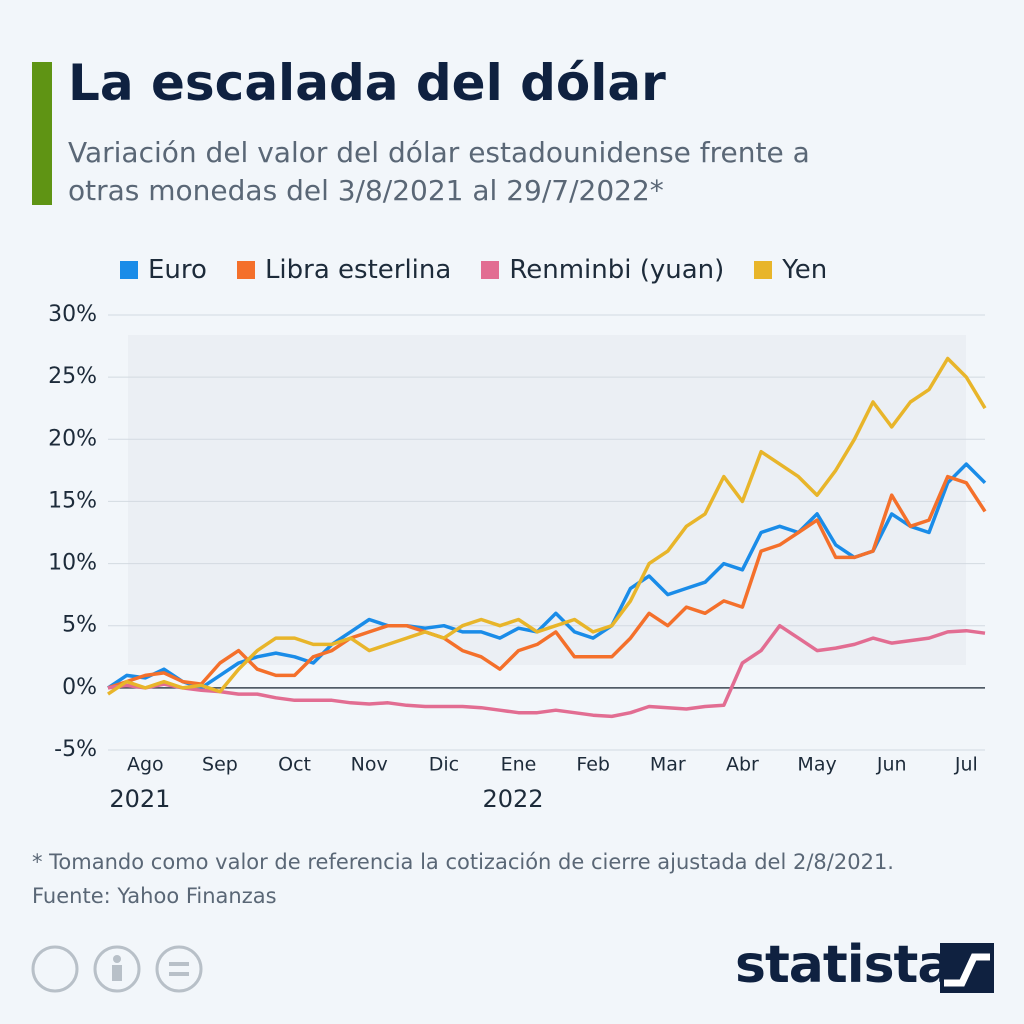 This screenshot has width=1024, height=1024. I want to click on x-tick-label: Oct, so click(294, 765).